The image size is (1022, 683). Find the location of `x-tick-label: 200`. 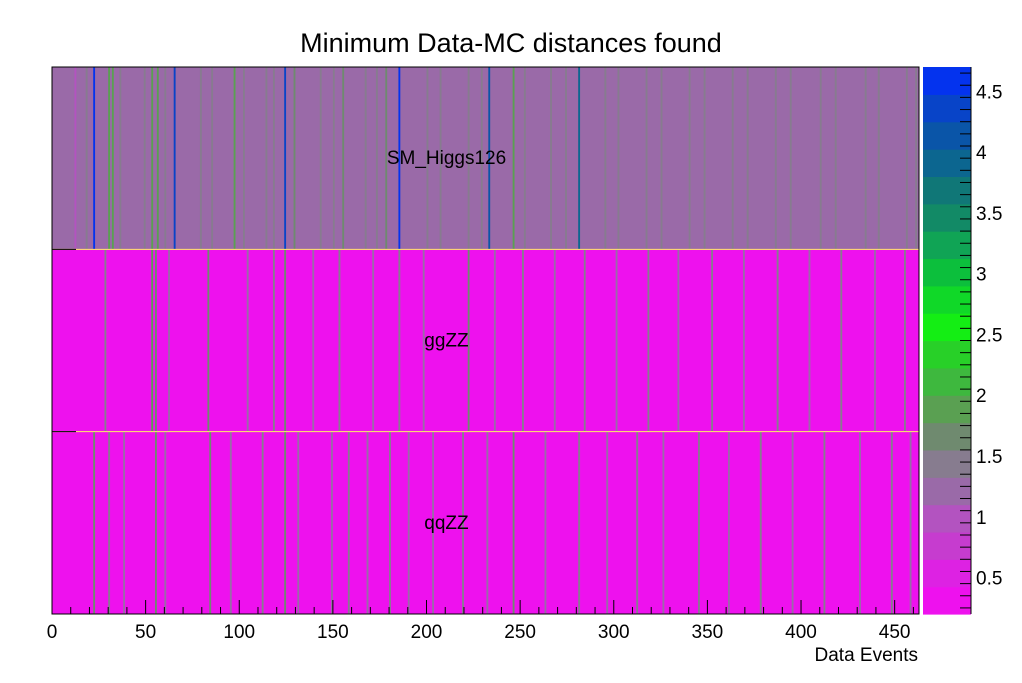

x-tick-label: 200 is located at coordinates (427, 632).